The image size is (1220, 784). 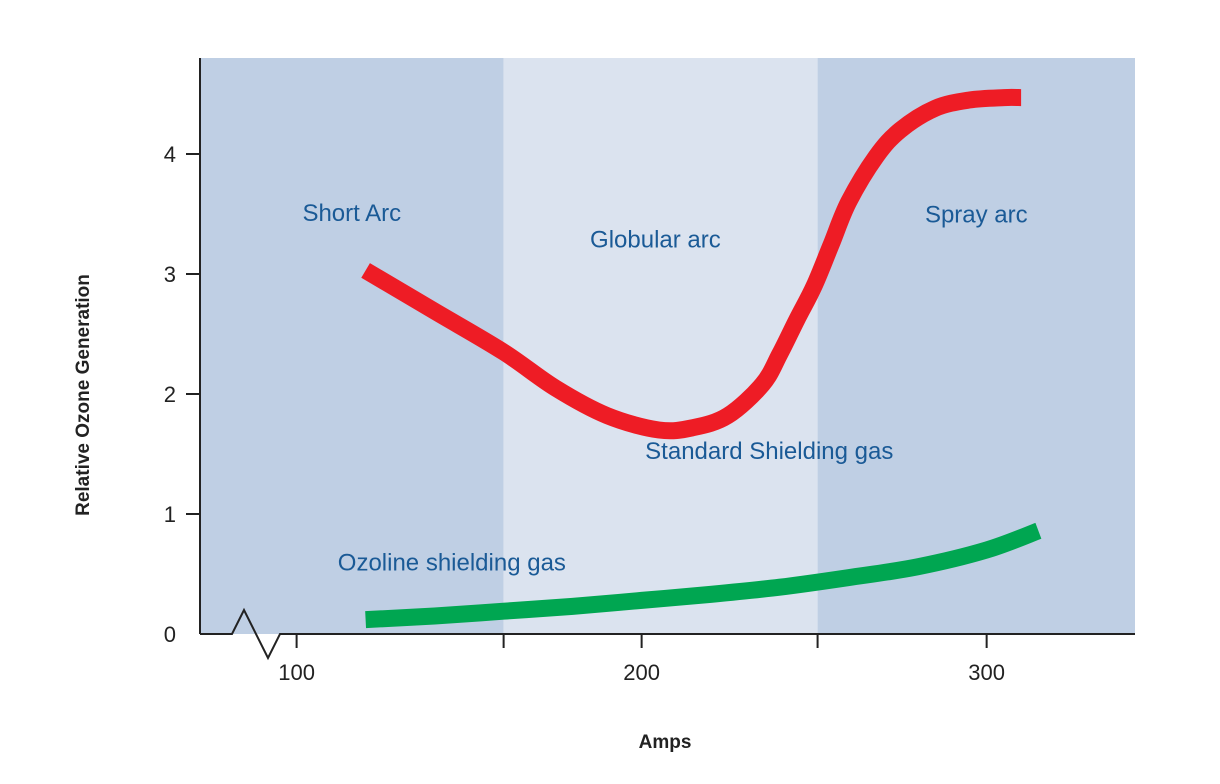 What do you see at coordinates (976, 214) in the screenshot?
I see `region-label-spray-arc: Spray arc` at bounding box center [976, 214].